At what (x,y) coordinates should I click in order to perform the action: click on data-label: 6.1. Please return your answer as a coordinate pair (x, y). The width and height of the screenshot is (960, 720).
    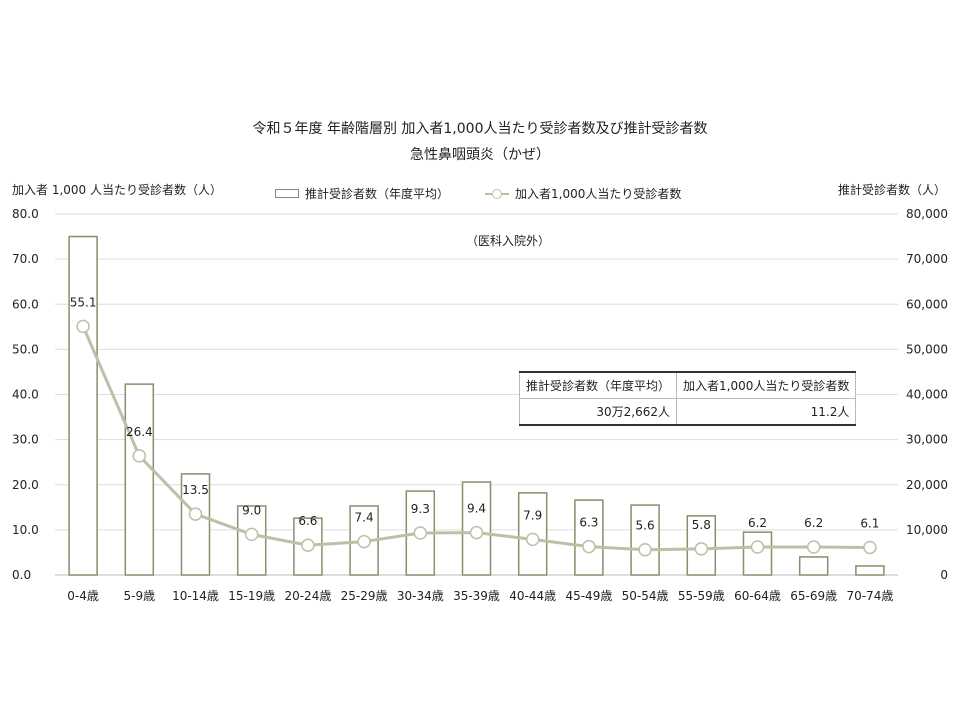
    Looking at the image, I should click on (869, 523).